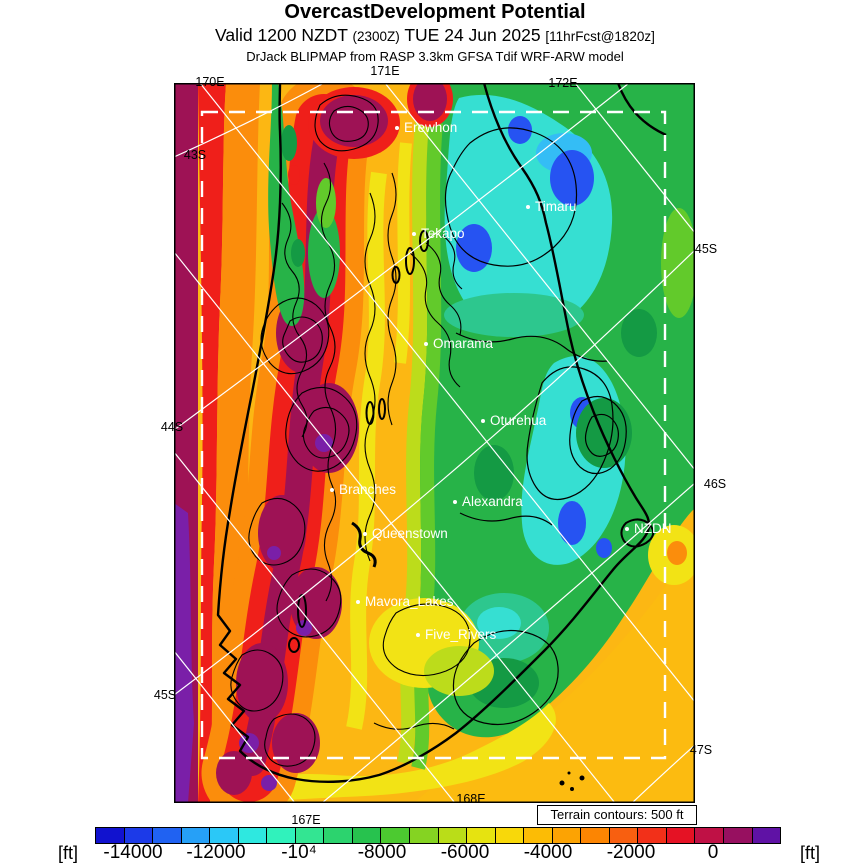  I want to click on grid-label-168e: 168E, so click(471, 799).